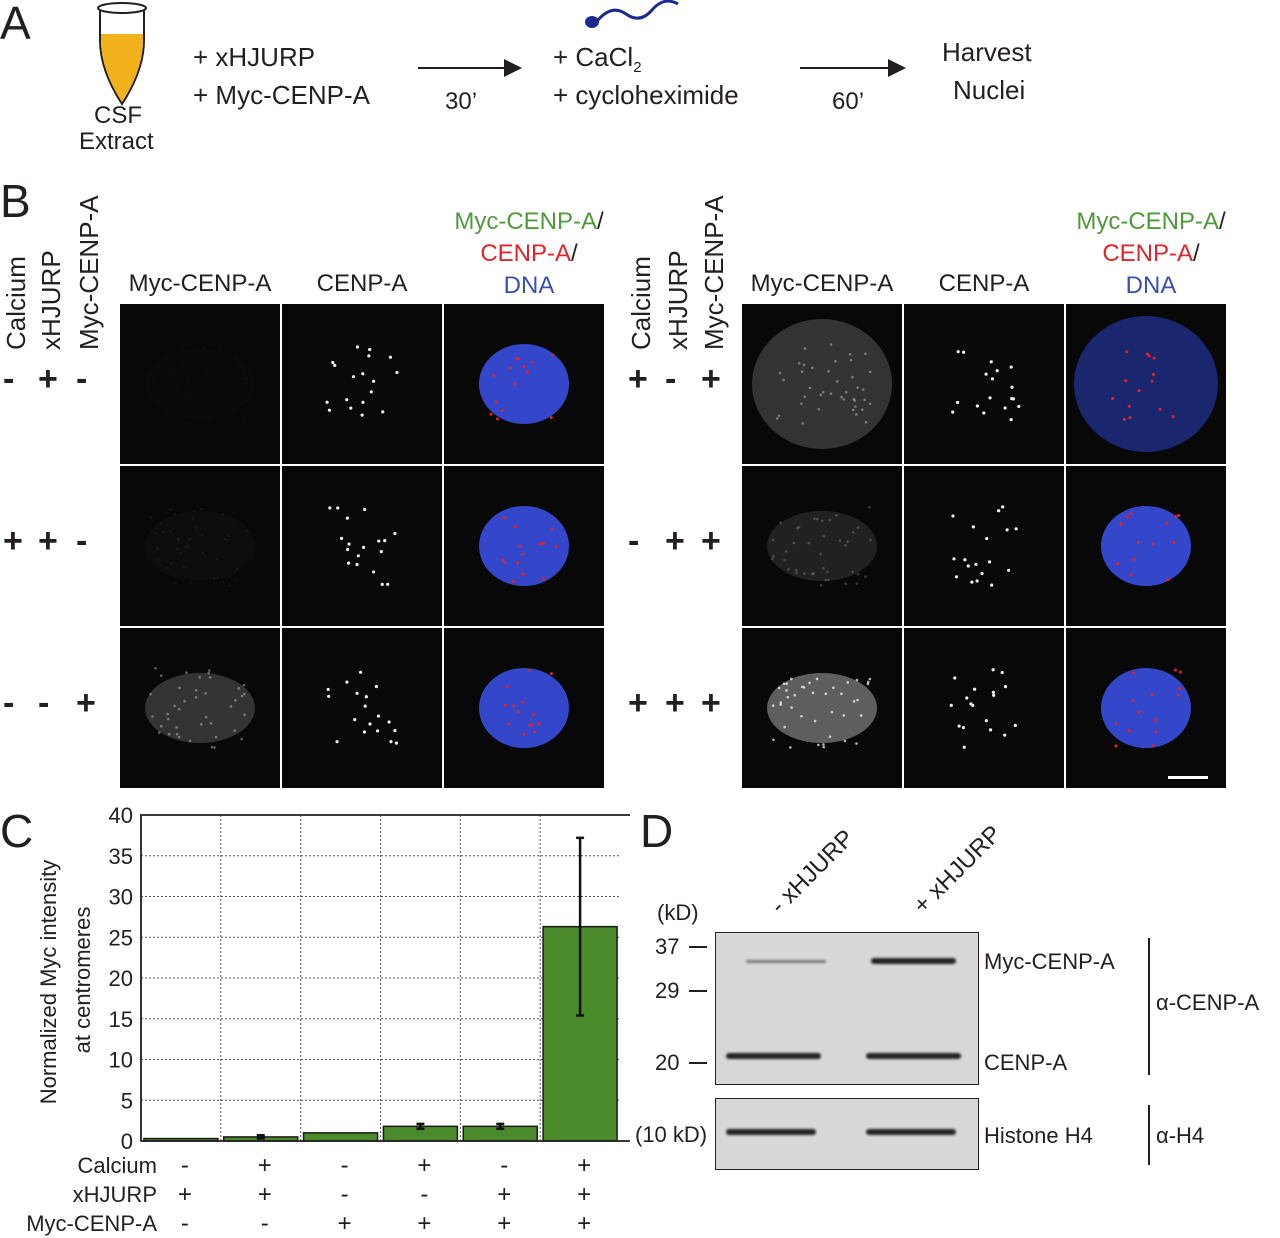 The width and height of the screenshot is (1280, 1238). Describe the element at coordinates (1049, 961) in the screenshot. I see `band-label-myc-cenp-a: Myc-CENP-A` at that location.